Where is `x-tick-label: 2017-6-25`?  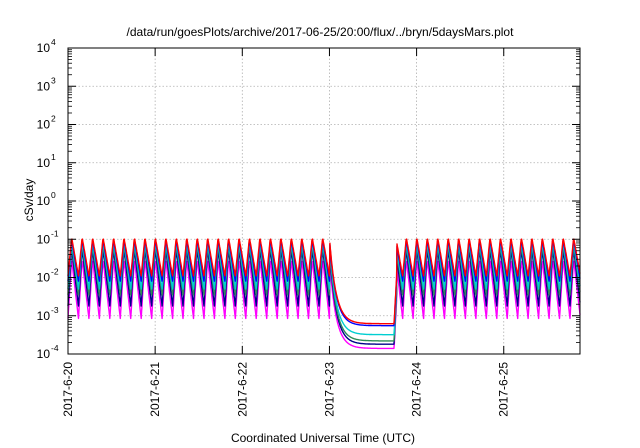
x-tick-label: 2017-6-25 is located at coordinates (504, 389).